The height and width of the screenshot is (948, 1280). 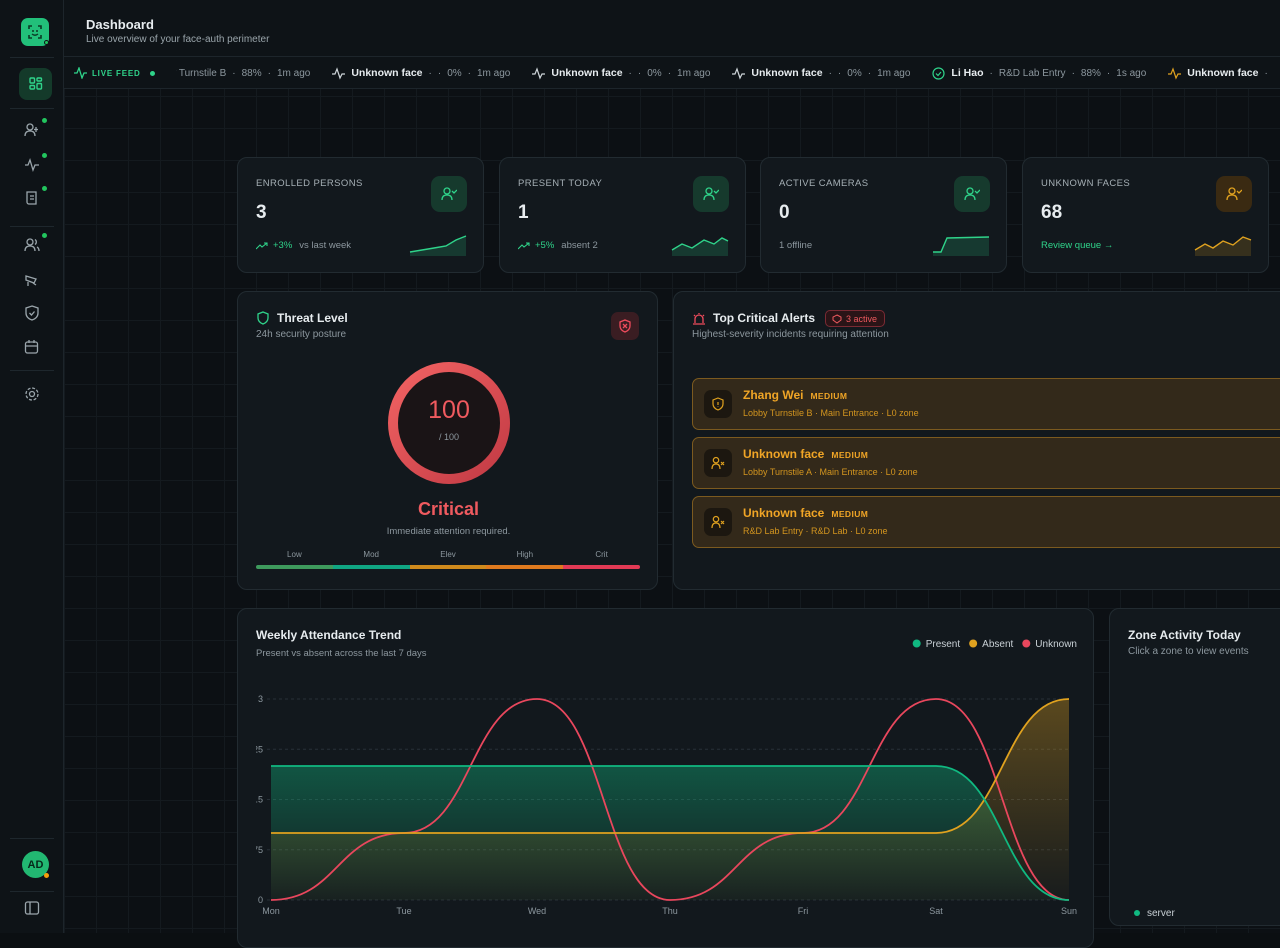 What do you see at coordinates (271, 911) in the screenshot?
I see `x-tick-label: Mon` at bounding box center [271, 911].